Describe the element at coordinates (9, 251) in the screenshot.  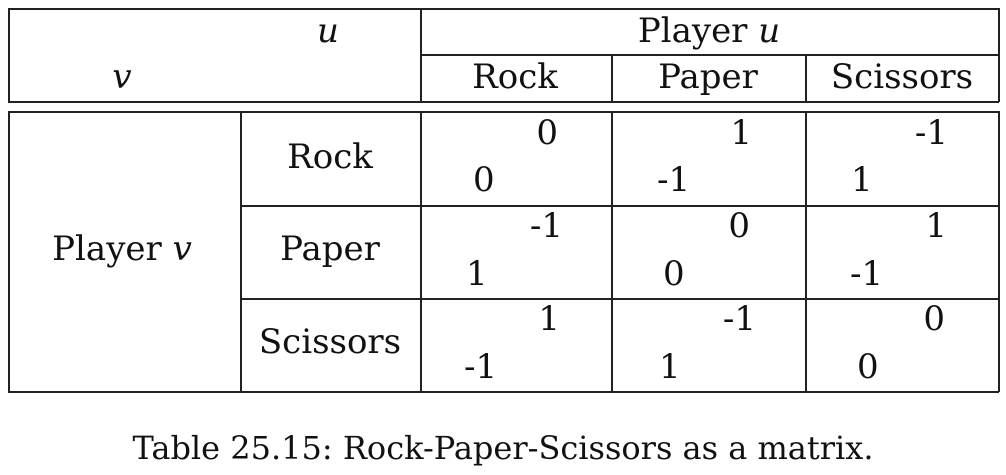
I see `body-left-border` at that location.